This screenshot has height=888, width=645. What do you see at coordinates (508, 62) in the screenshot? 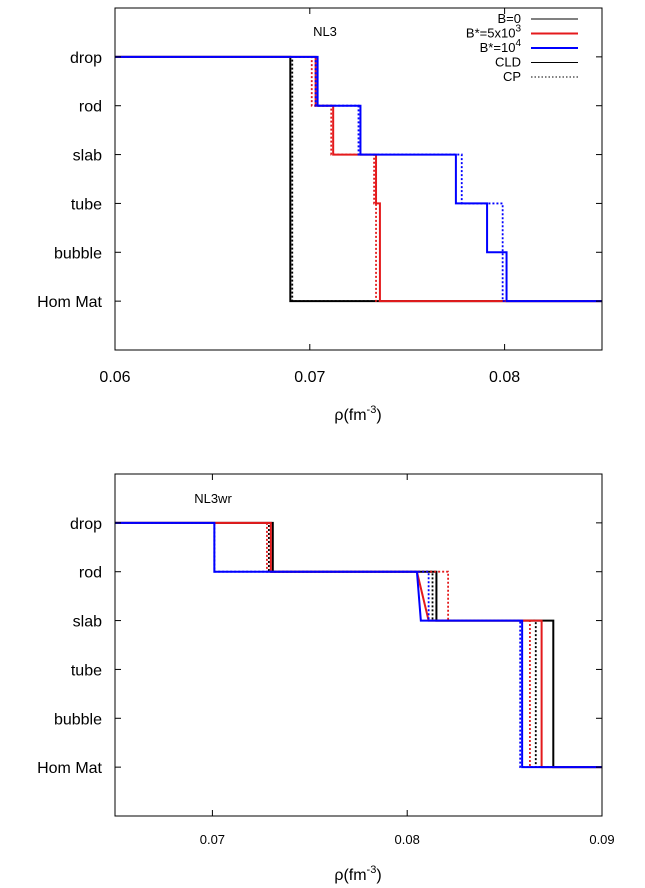
I see `legend-label: CLD` at bounding box center [508, 62].